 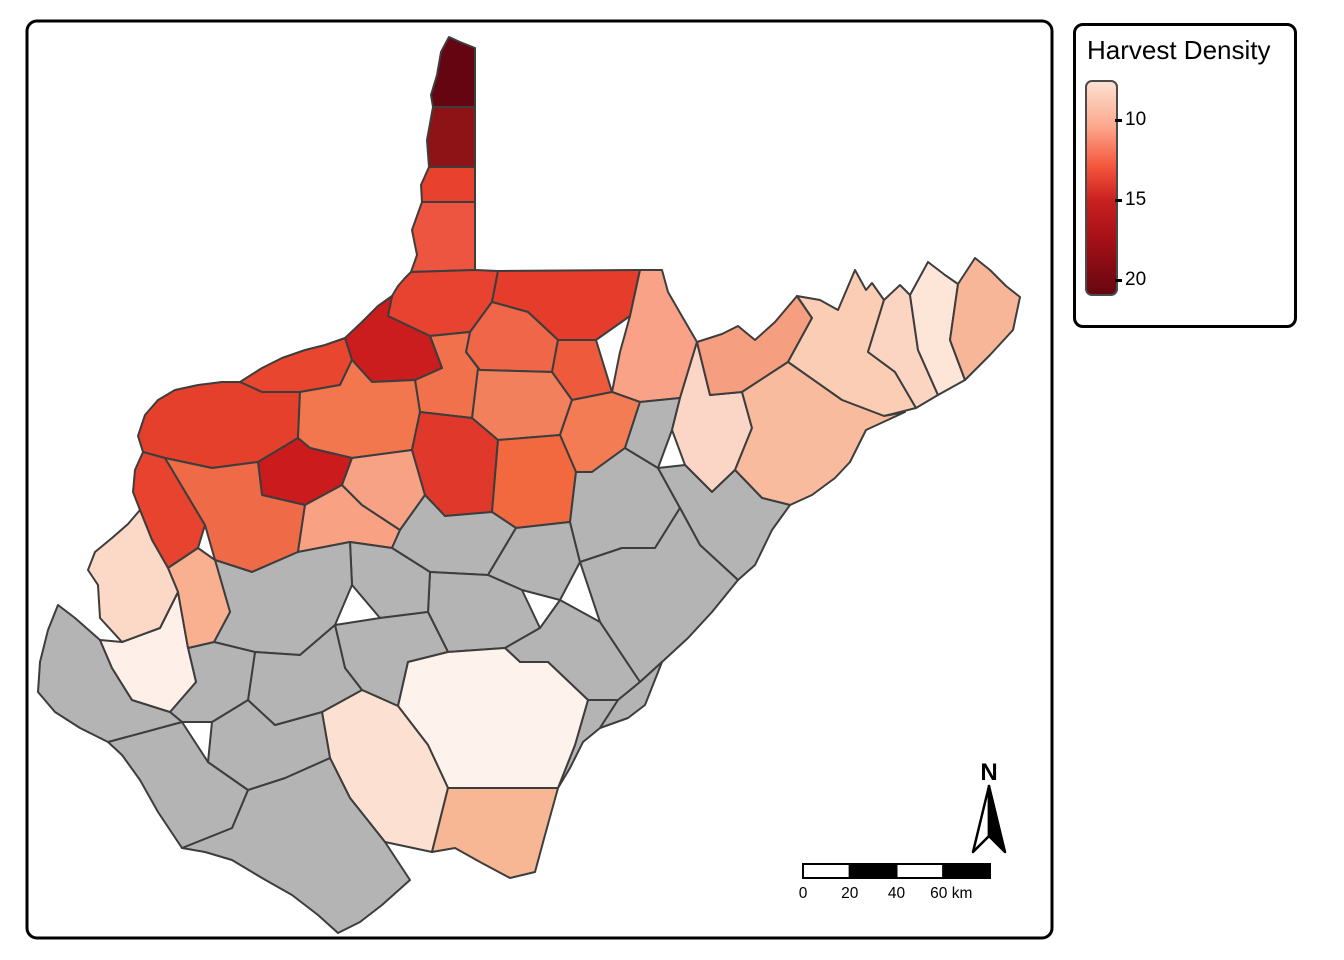 I want to click on legend-tick-label: 15, so click(x=1136, y=199).